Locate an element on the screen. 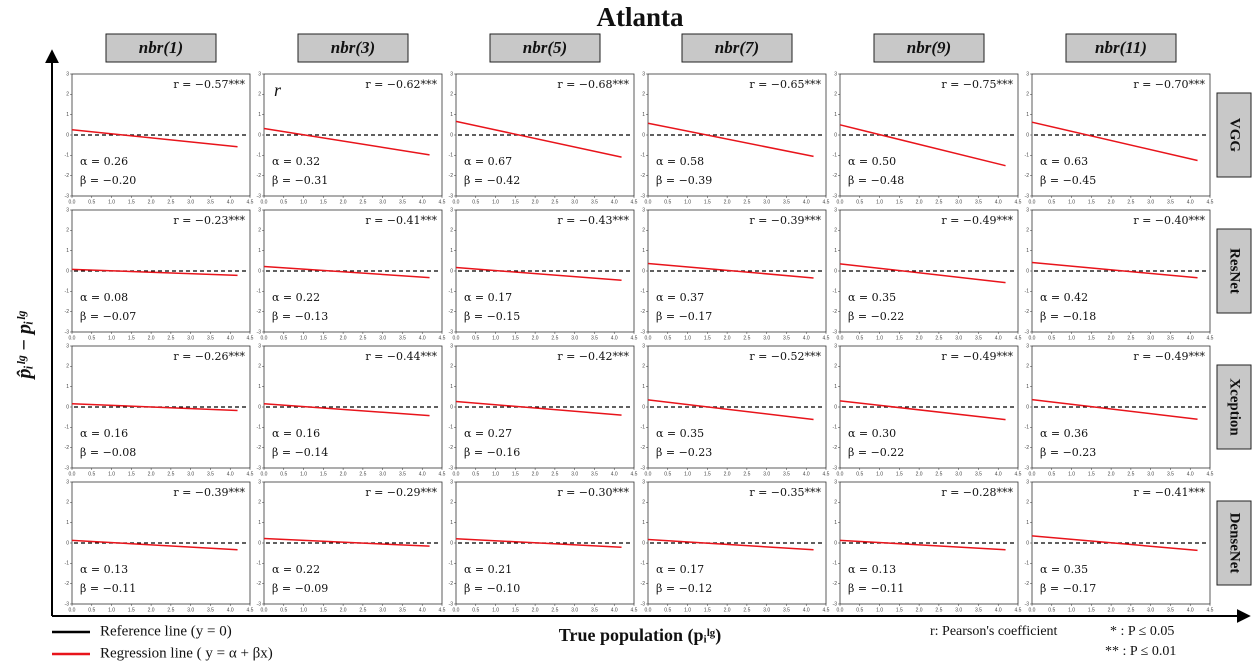 The width and height of the screenshot is (1258, 664). stat-beta: β = −0.39 is located at coordinates (684, 180).